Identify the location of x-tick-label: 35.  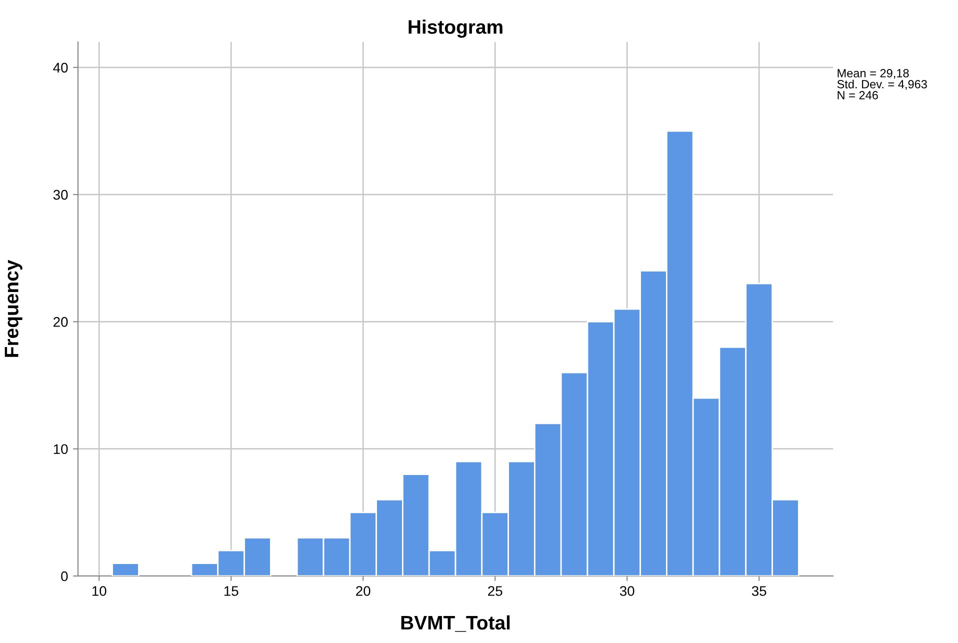
(759, 591).